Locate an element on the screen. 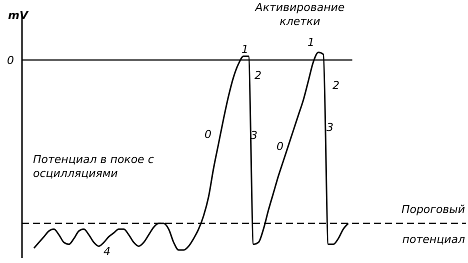 This screenshot has width=468, height=263. annotation: 4 is located at coordinates (107, 252).